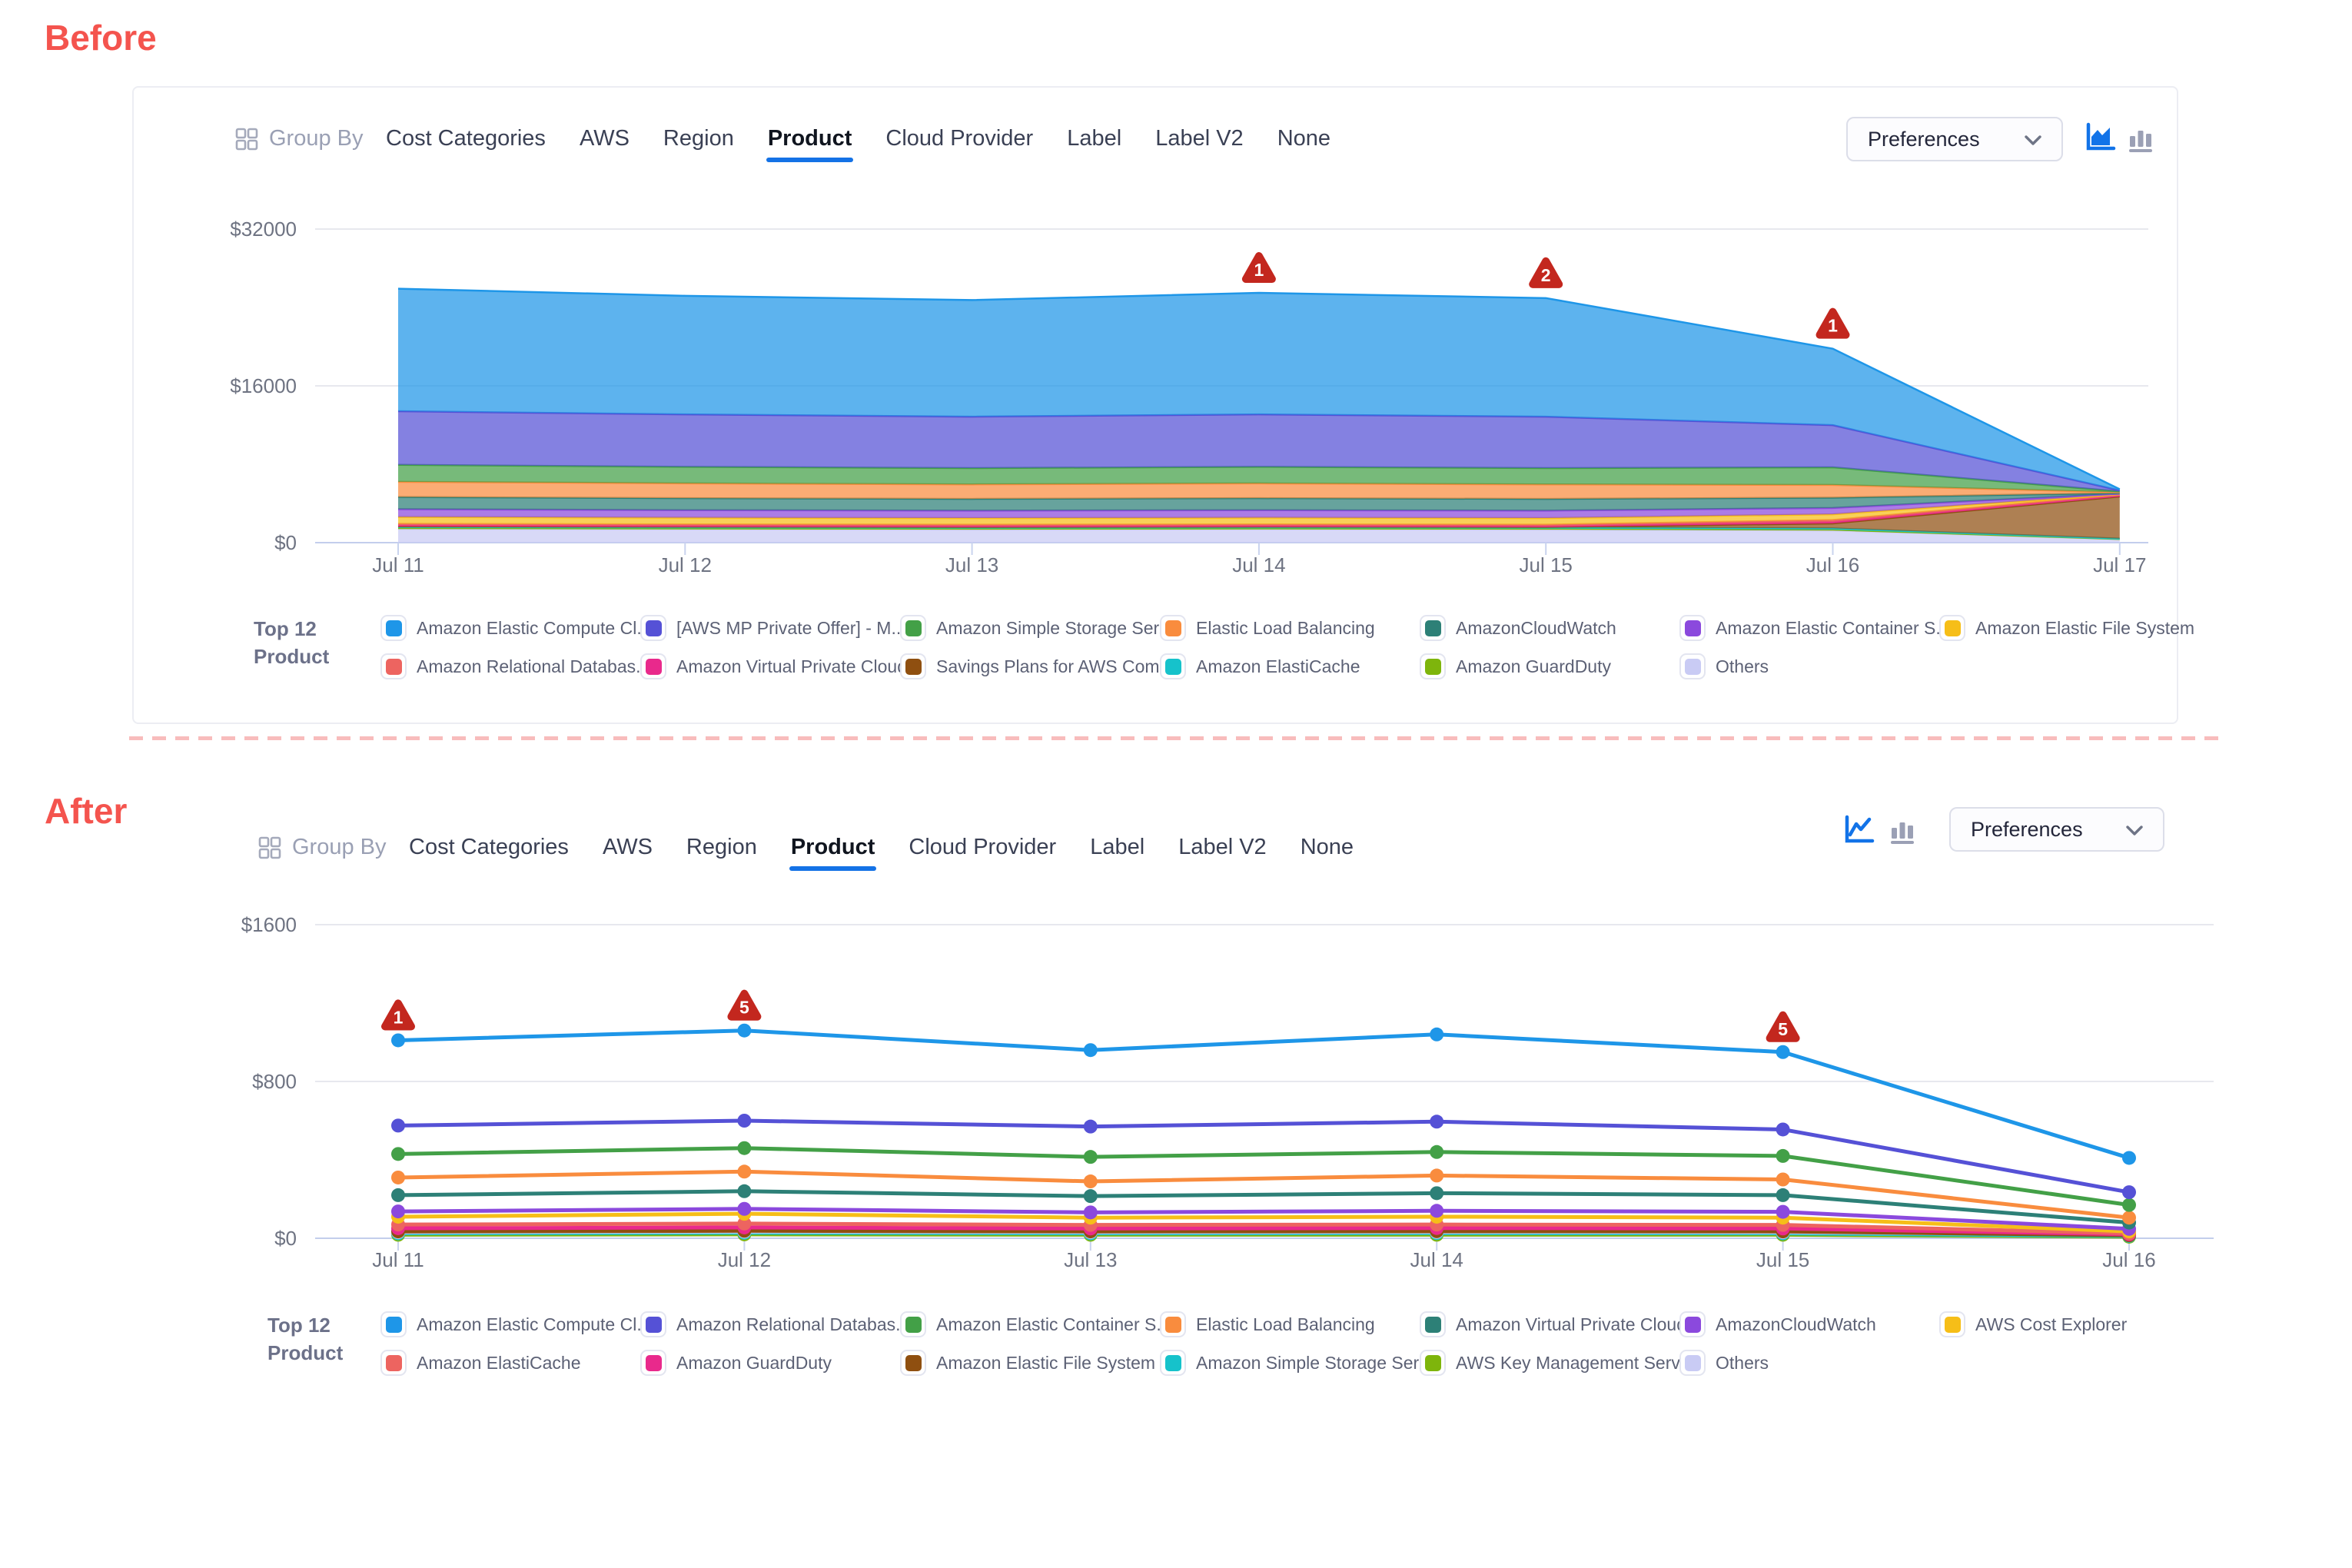 The image size is (2352, 1568). Describe the element at coordinates (2069, 1324) in the screenshot. I see `after-legend-item: AWS Cost Explorer` at that location.